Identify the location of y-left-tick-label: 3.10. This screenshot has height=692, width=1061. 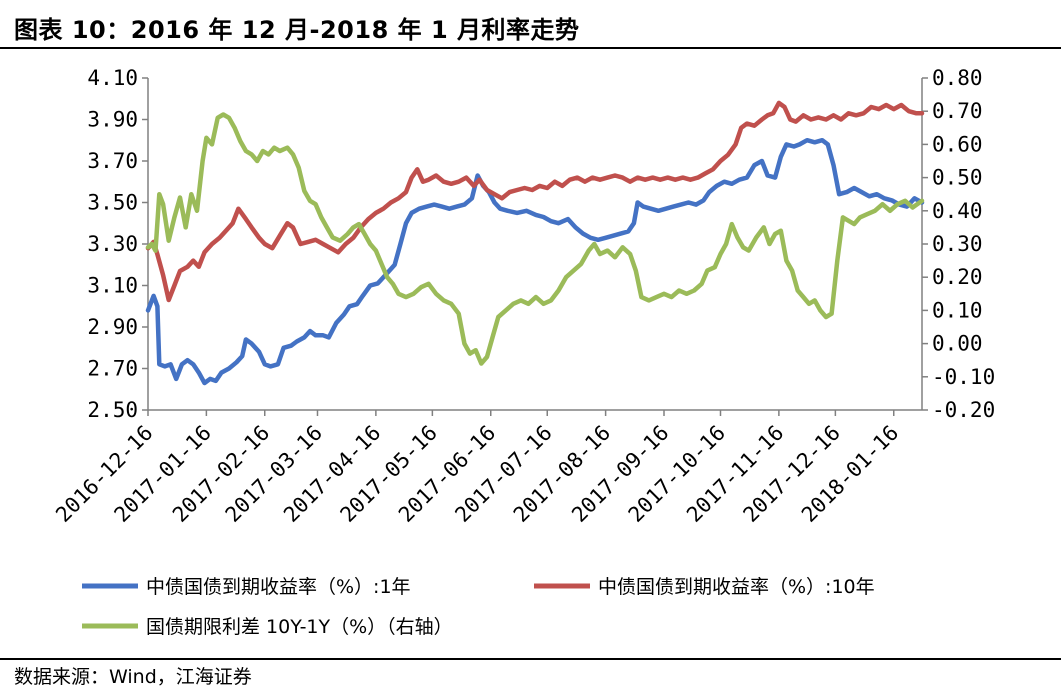
(112, 286).